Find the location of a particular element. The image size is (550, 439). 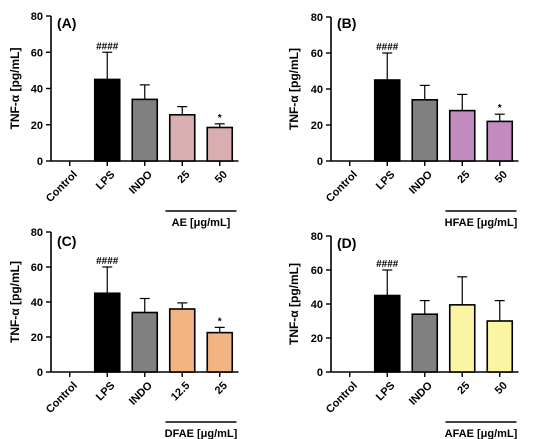

group-label: DFAE [μg/mL] is located at coordinates (201, 433).